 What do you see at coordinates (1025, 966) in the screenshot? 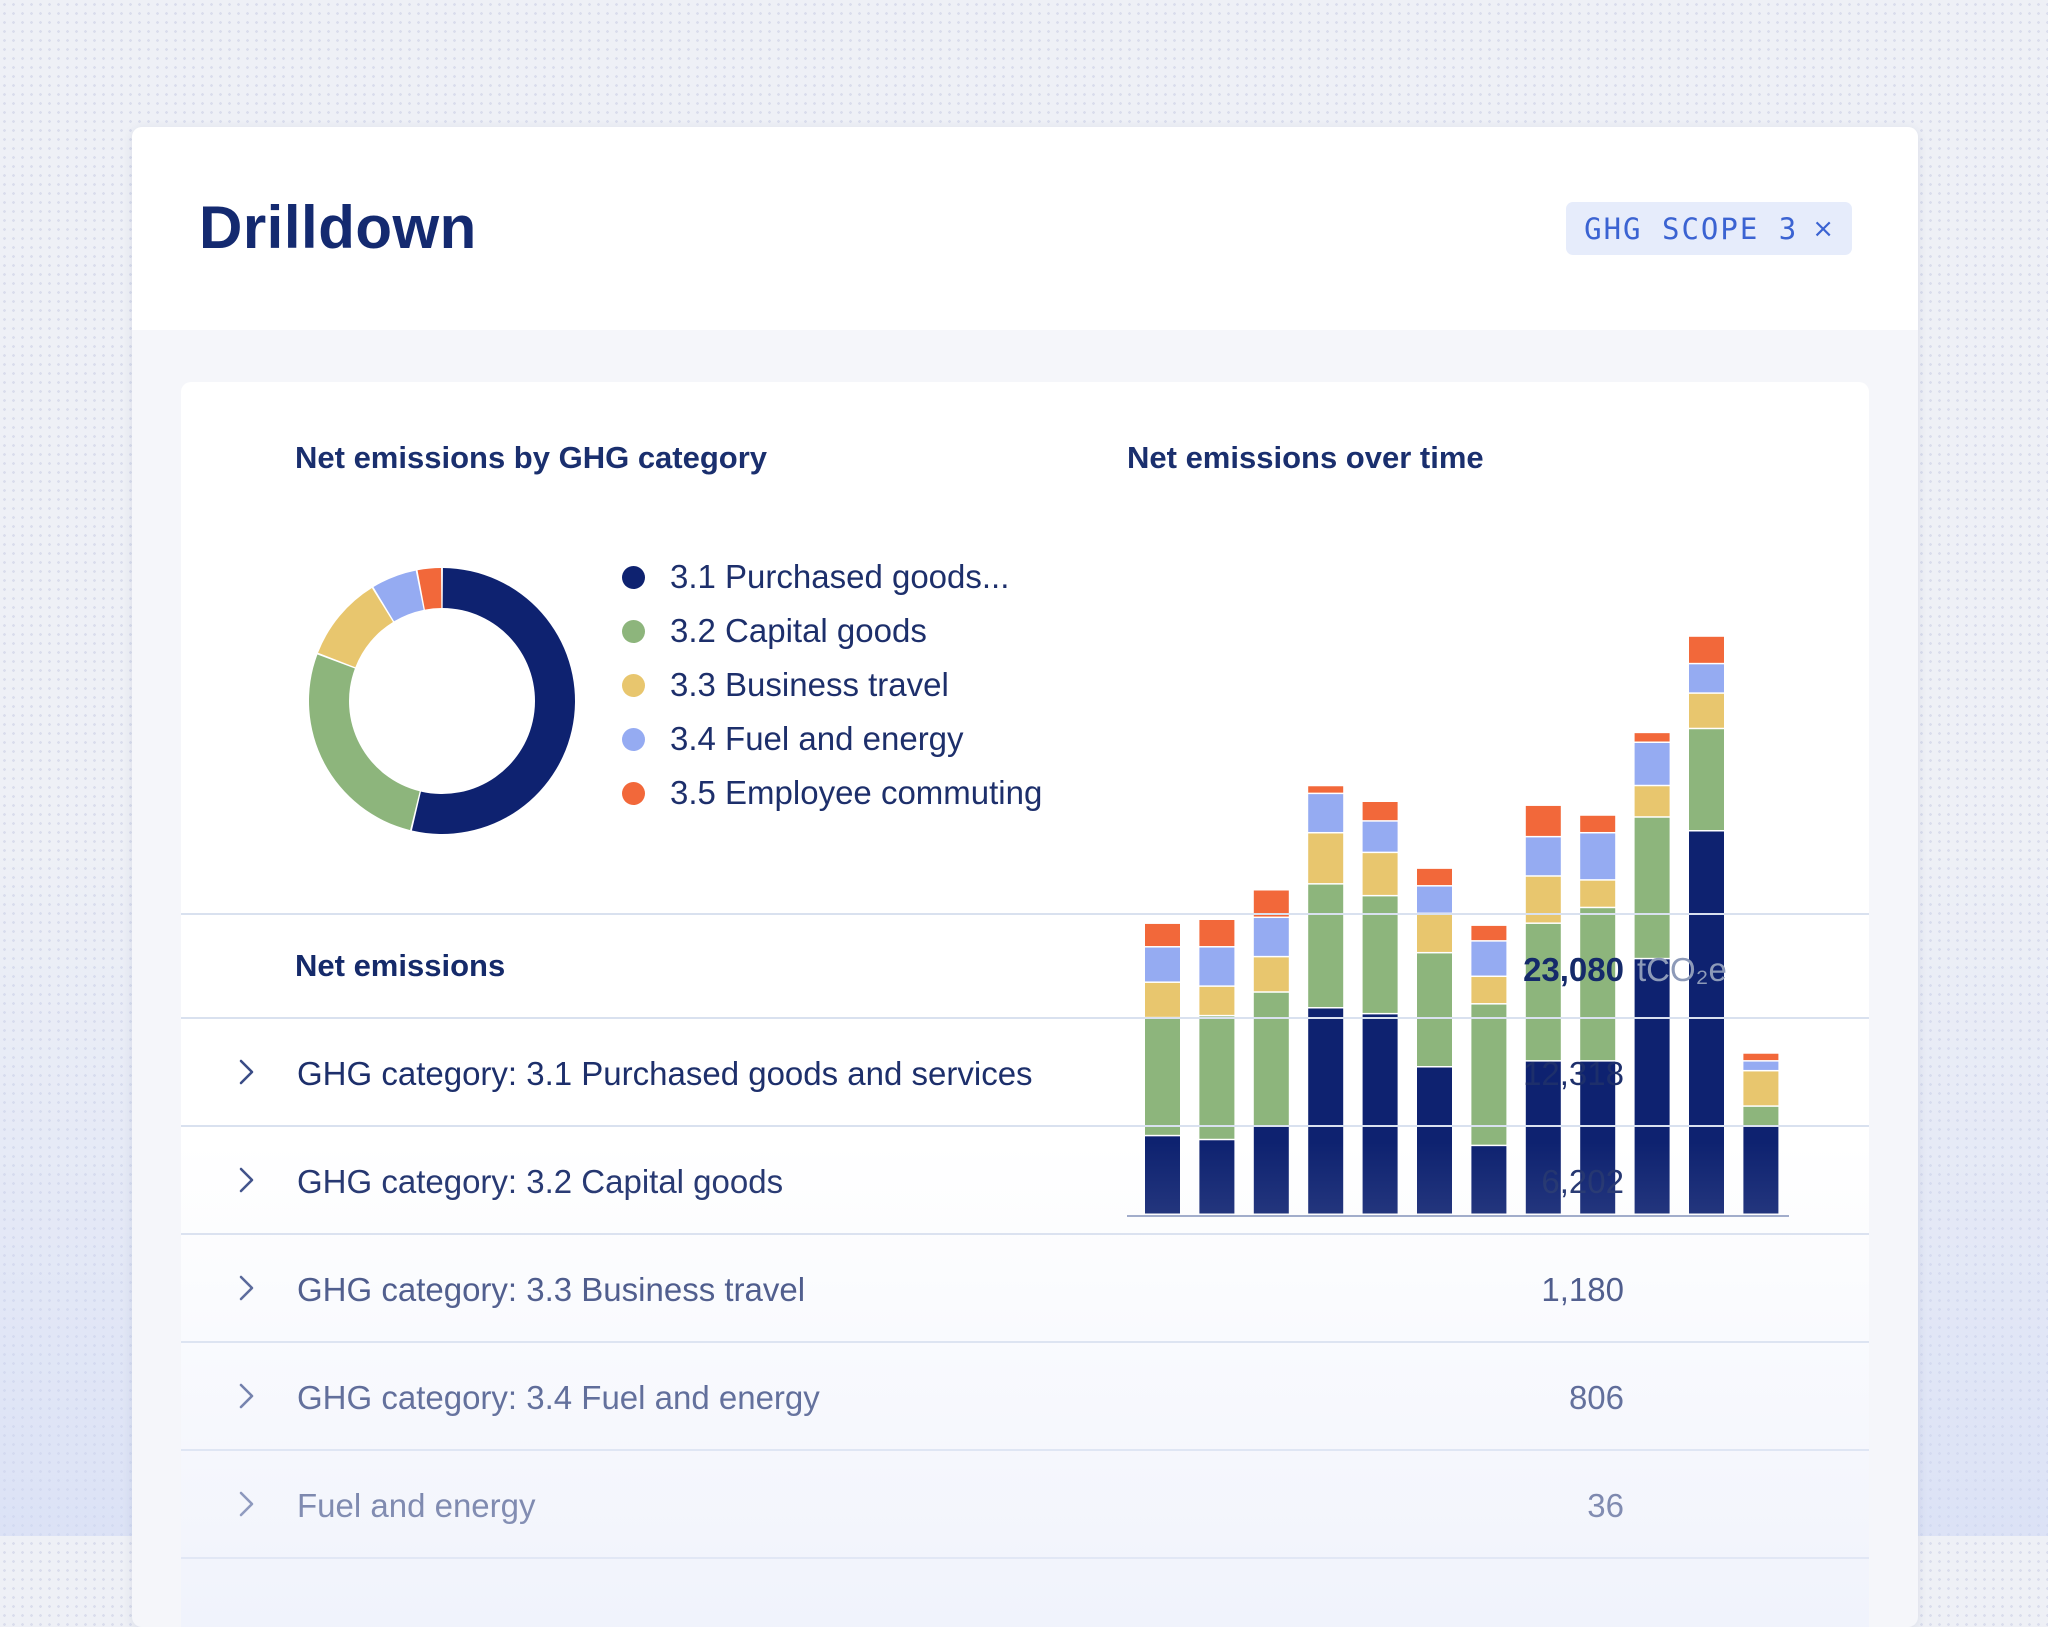
I see `net-emissions-summary: Net emissions 23,080 tCO₂e` at bounding box center [1025, 966].